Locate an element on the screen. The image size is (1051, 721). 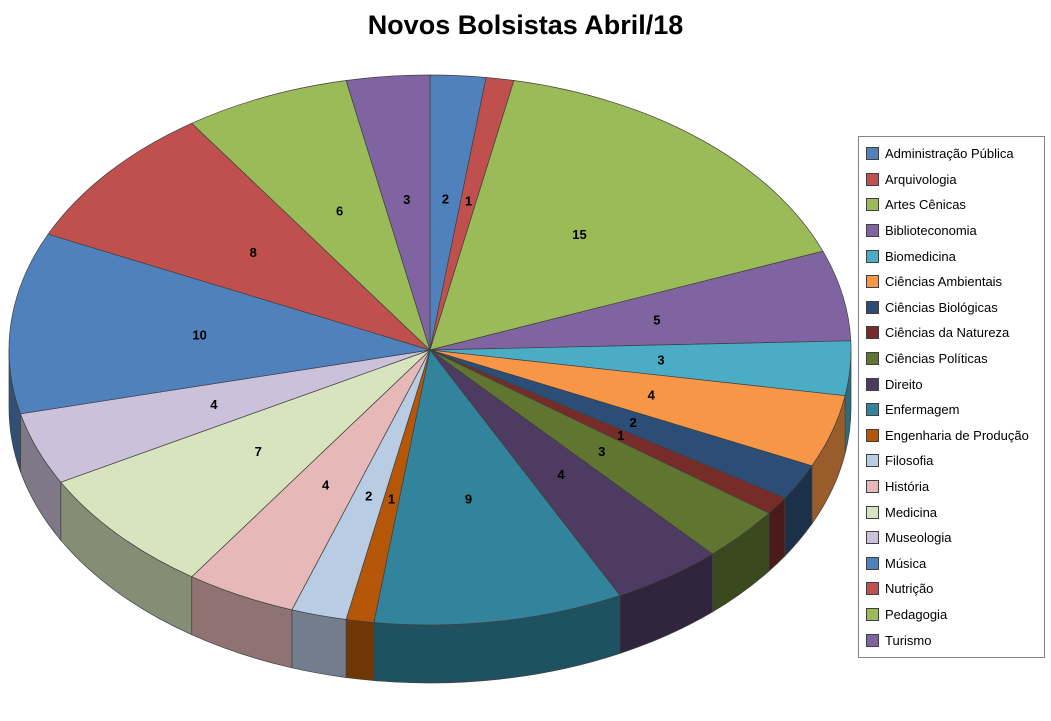
legend-label: Biomedicina is located at coordinates (920, 256).